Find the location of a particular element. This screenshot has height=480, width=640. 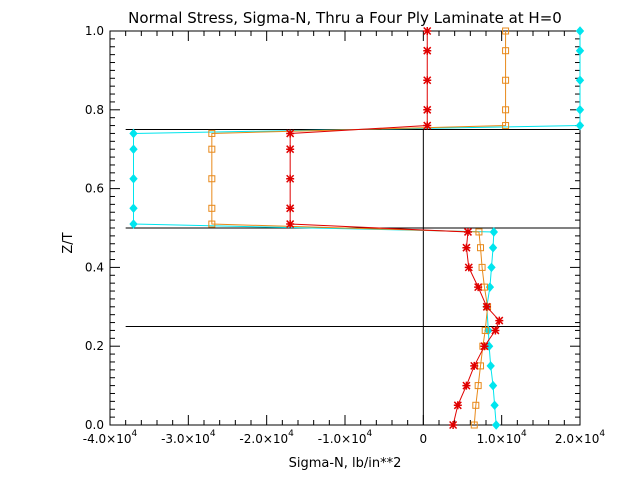

y-tick-label: 0.8 is located at coordinates (94, 110).